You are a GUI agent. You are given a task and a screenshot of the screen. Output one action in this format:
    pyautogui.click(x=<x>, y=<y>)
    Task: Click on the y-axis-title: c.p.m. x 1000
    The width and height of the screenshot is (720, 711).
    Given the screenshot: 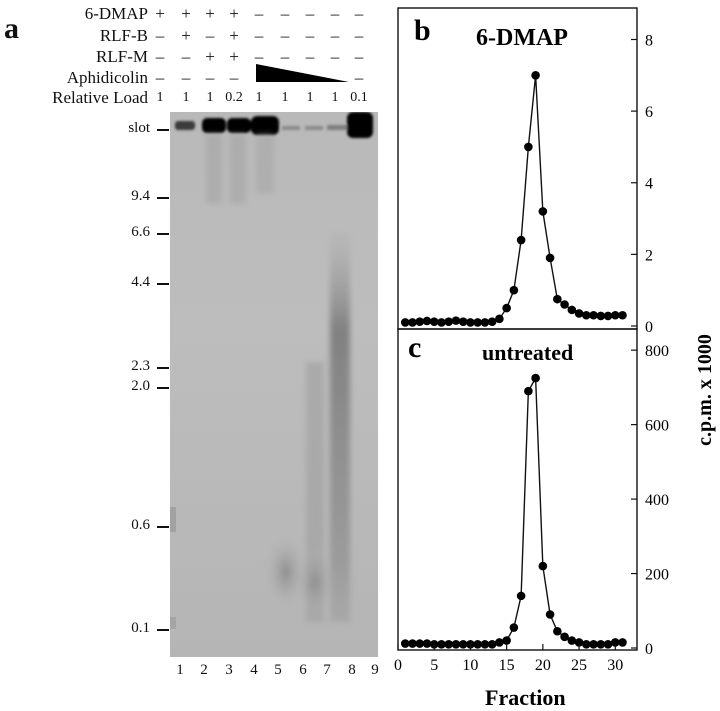 What is the action you would take?
    pyautogui.click(x=705, y=390)
    